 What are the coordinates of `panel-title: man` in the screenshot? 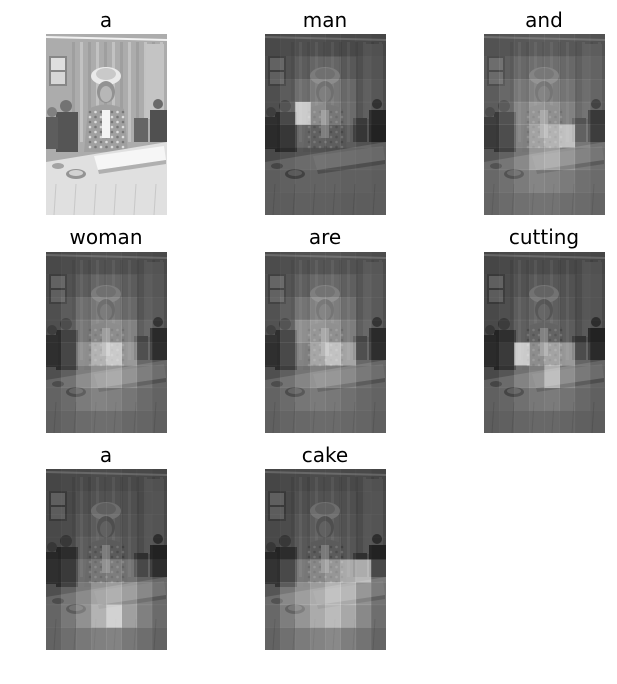 It's located at (325, 20).